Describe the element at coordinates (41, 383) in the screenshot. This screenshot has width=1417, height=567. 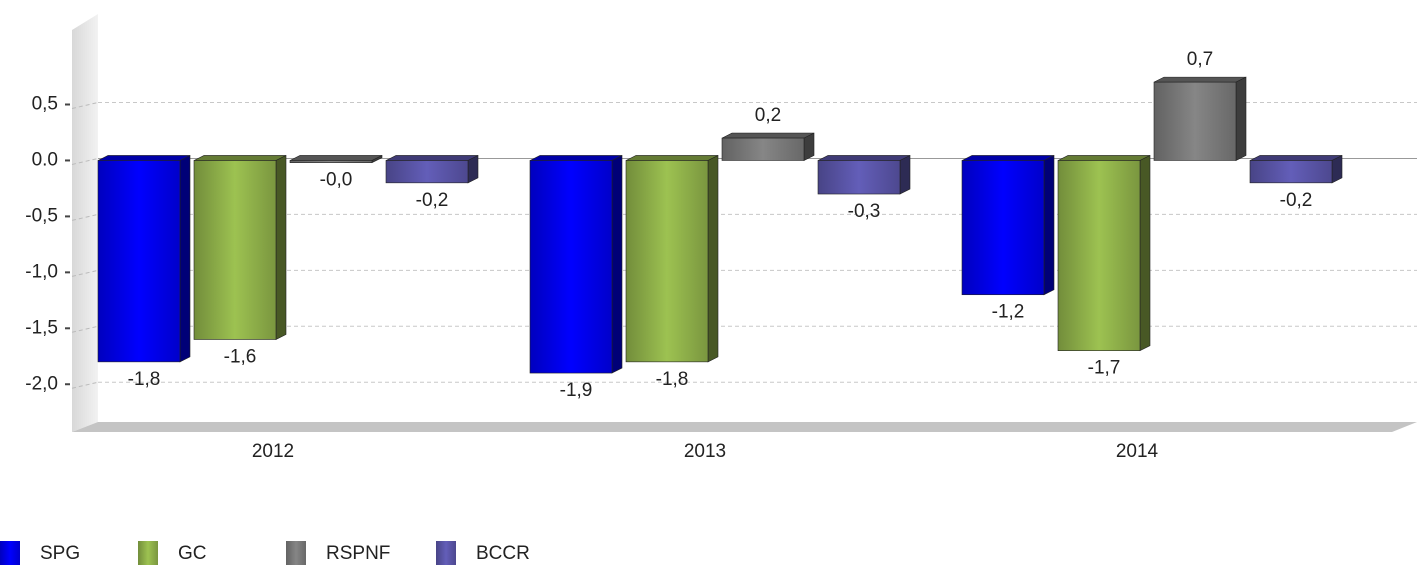
I see `y-tick-label: -2,0` at that location.